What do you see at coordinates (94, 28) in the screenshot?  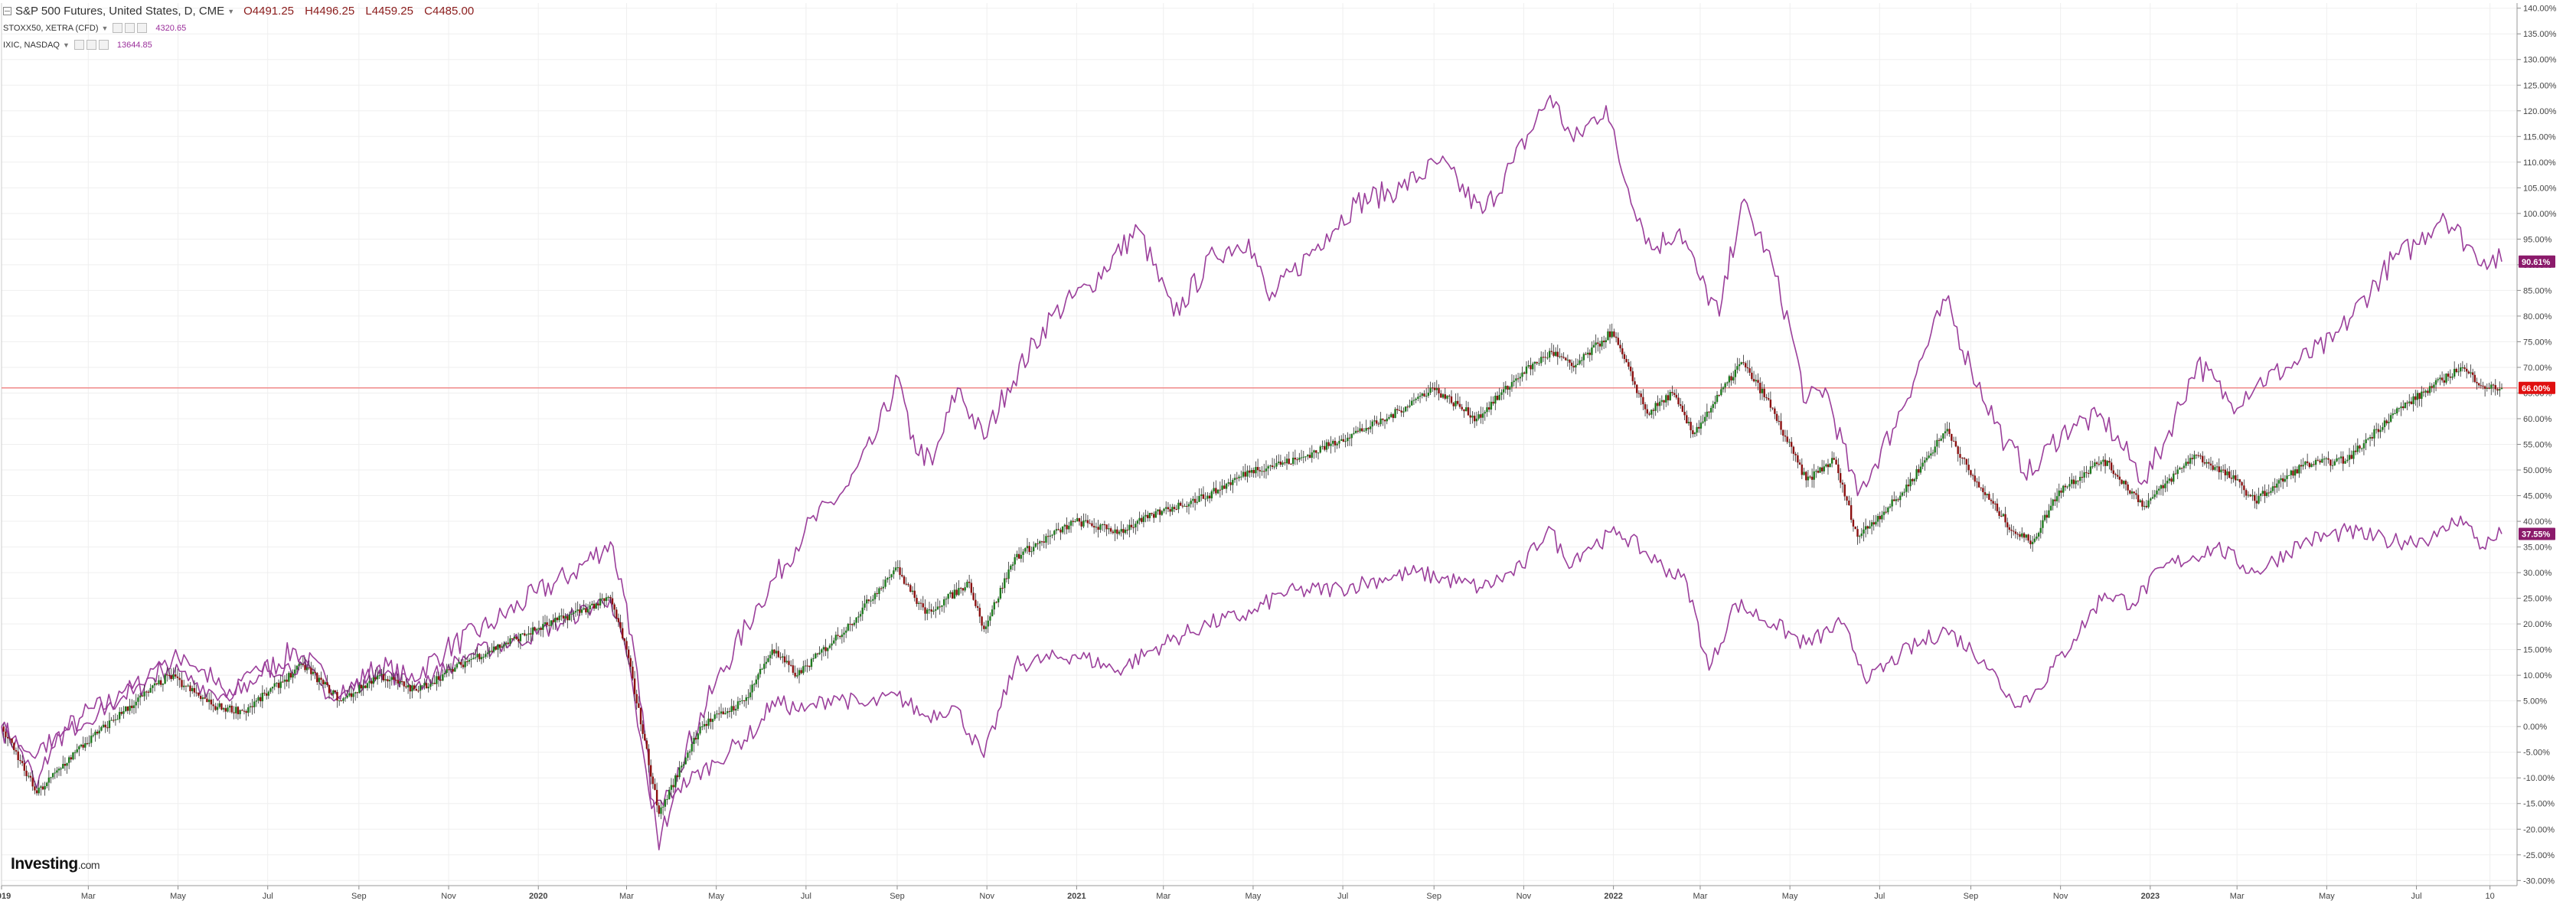 I see `legend-series-row: STOXX50, XETRA (CFD) ▼ 4320.65` at bounding box center [94, 28].